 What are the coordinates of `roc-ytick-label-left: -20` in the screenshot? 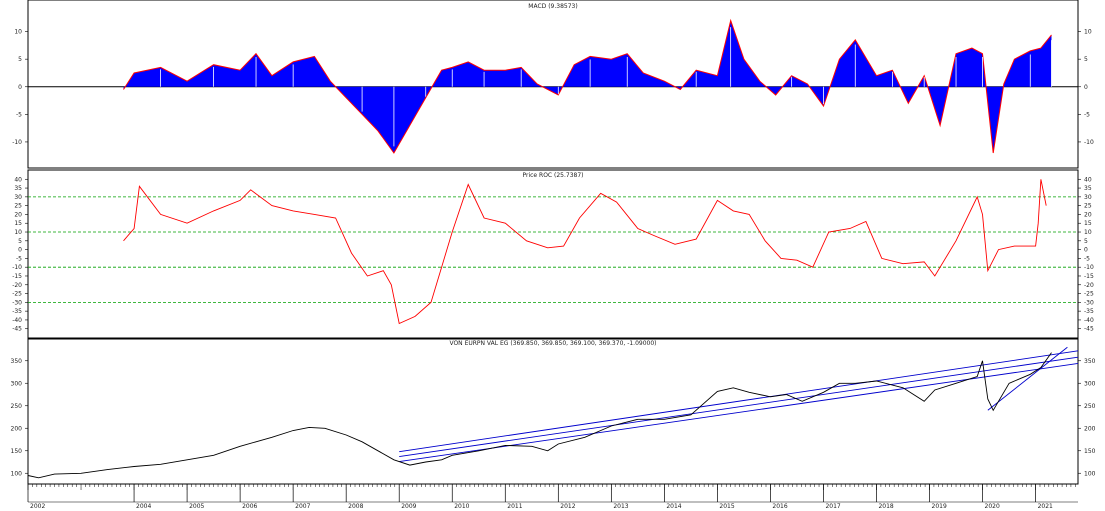 It's located at (17, 285).